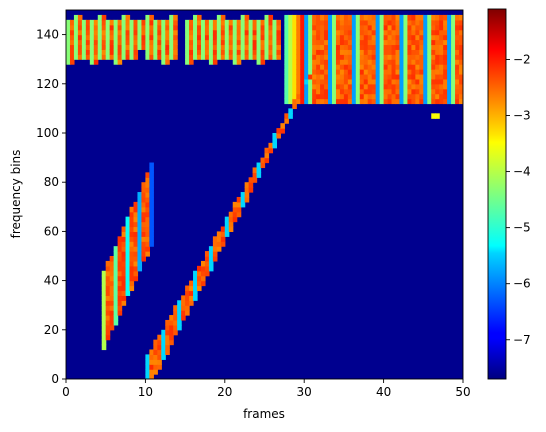  What do you see at coordinates (266, 389) in the screenshot?
I see `x-axis: 0 10 20 30 40 50` at bounding box center [266, 389].